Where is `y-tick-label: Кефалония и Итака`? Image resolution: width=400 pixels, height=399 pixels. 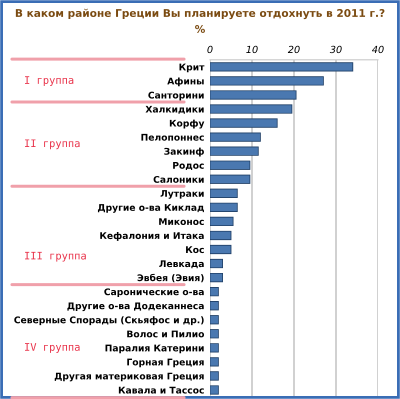
y-tick-label: Кефалония и Итака is located at coordinates (152, 236).